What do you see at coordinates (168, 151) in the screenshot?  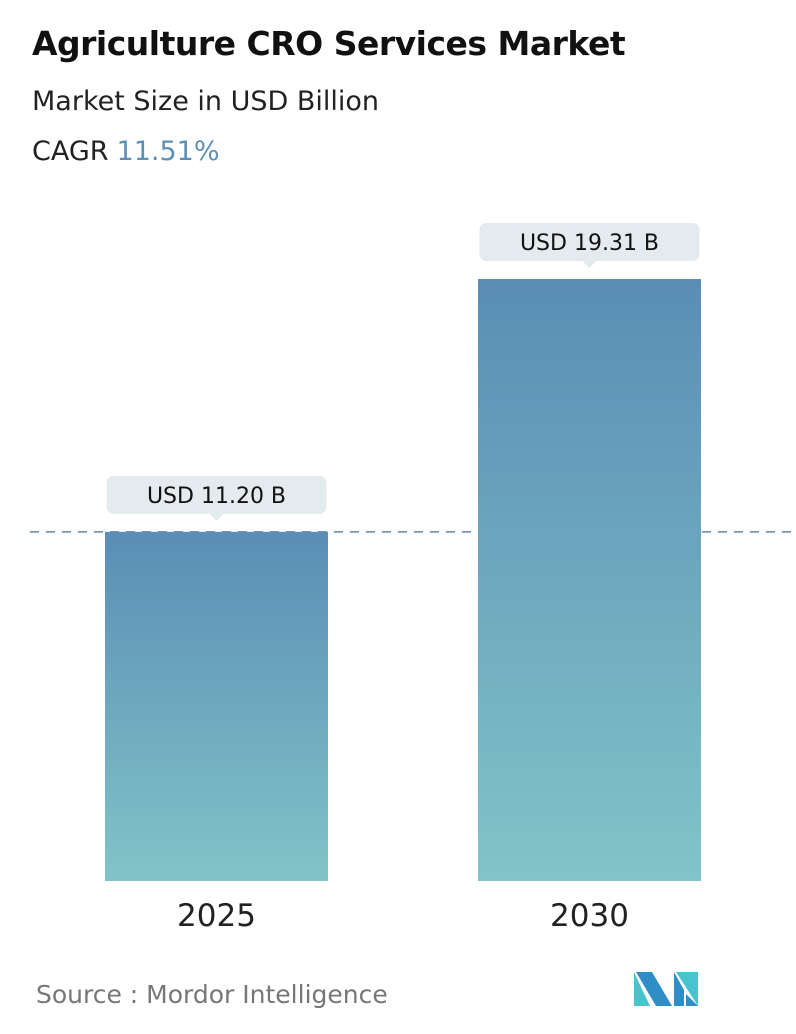 I see `cagr-value: 11.51%` at bounding box center [168, 151].